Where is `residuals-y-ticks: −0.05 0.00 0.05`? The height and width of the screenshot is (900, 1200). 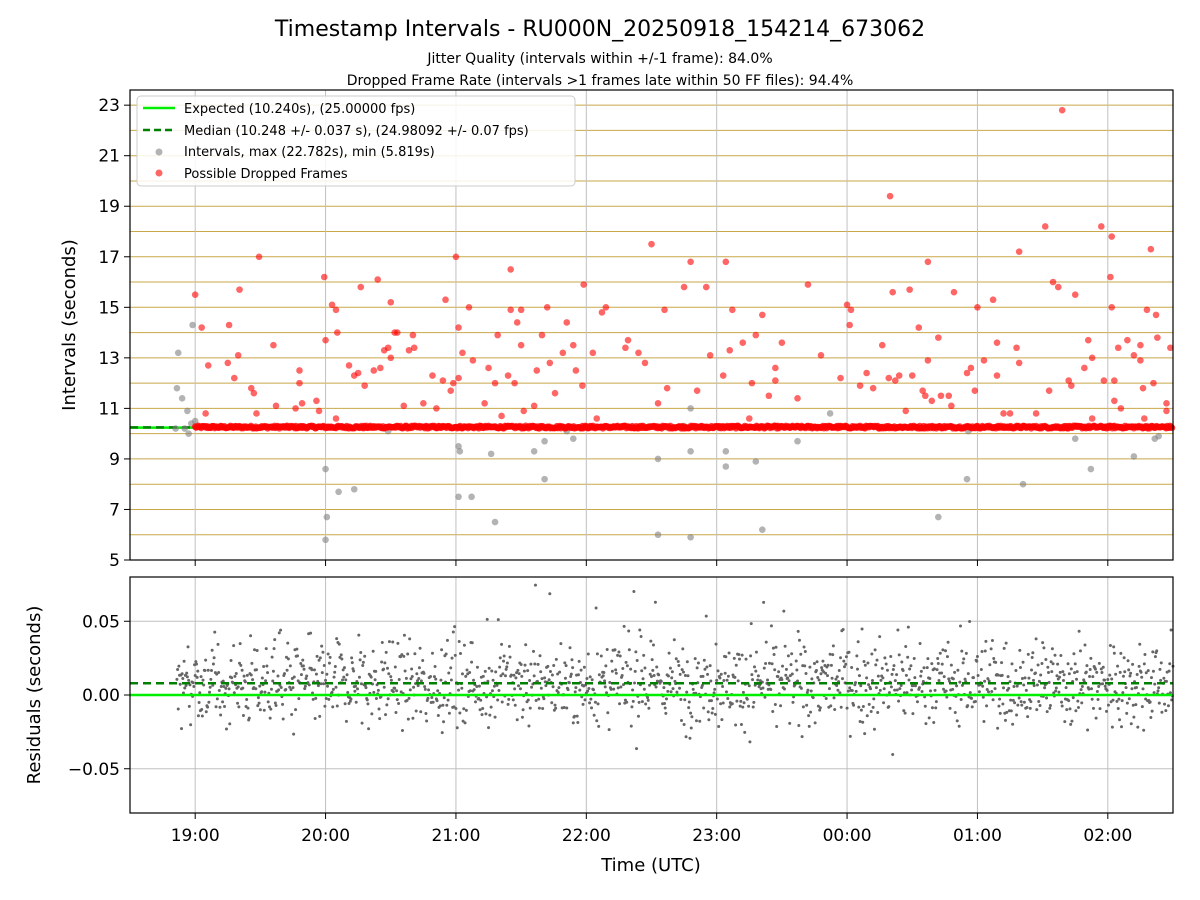
residuals-y-ticks: −0.05 0.00 0.05 is located at coordinates (99, 696).